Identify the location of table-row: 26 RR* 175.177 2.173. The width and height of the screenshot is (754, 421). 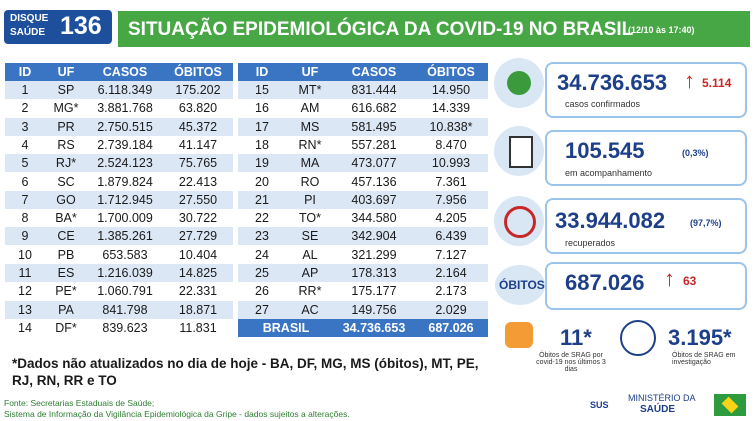
(363, 291).